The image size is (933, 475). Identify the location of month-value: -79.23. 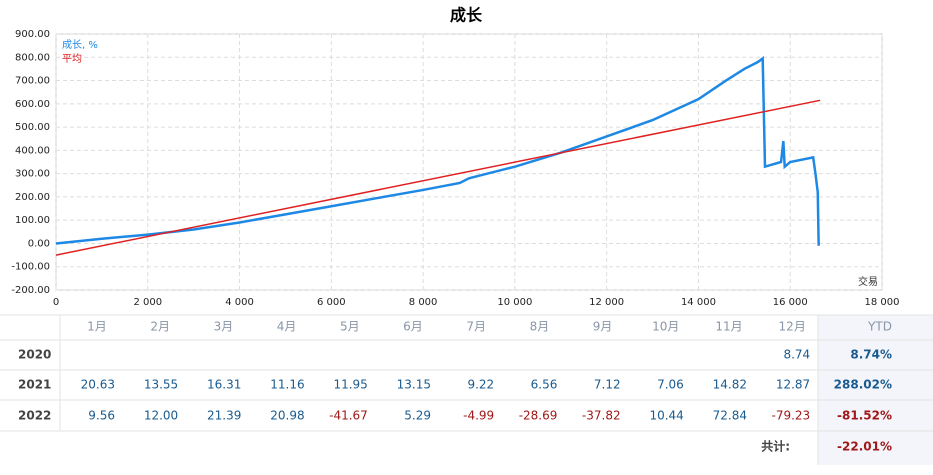
(791, 416).